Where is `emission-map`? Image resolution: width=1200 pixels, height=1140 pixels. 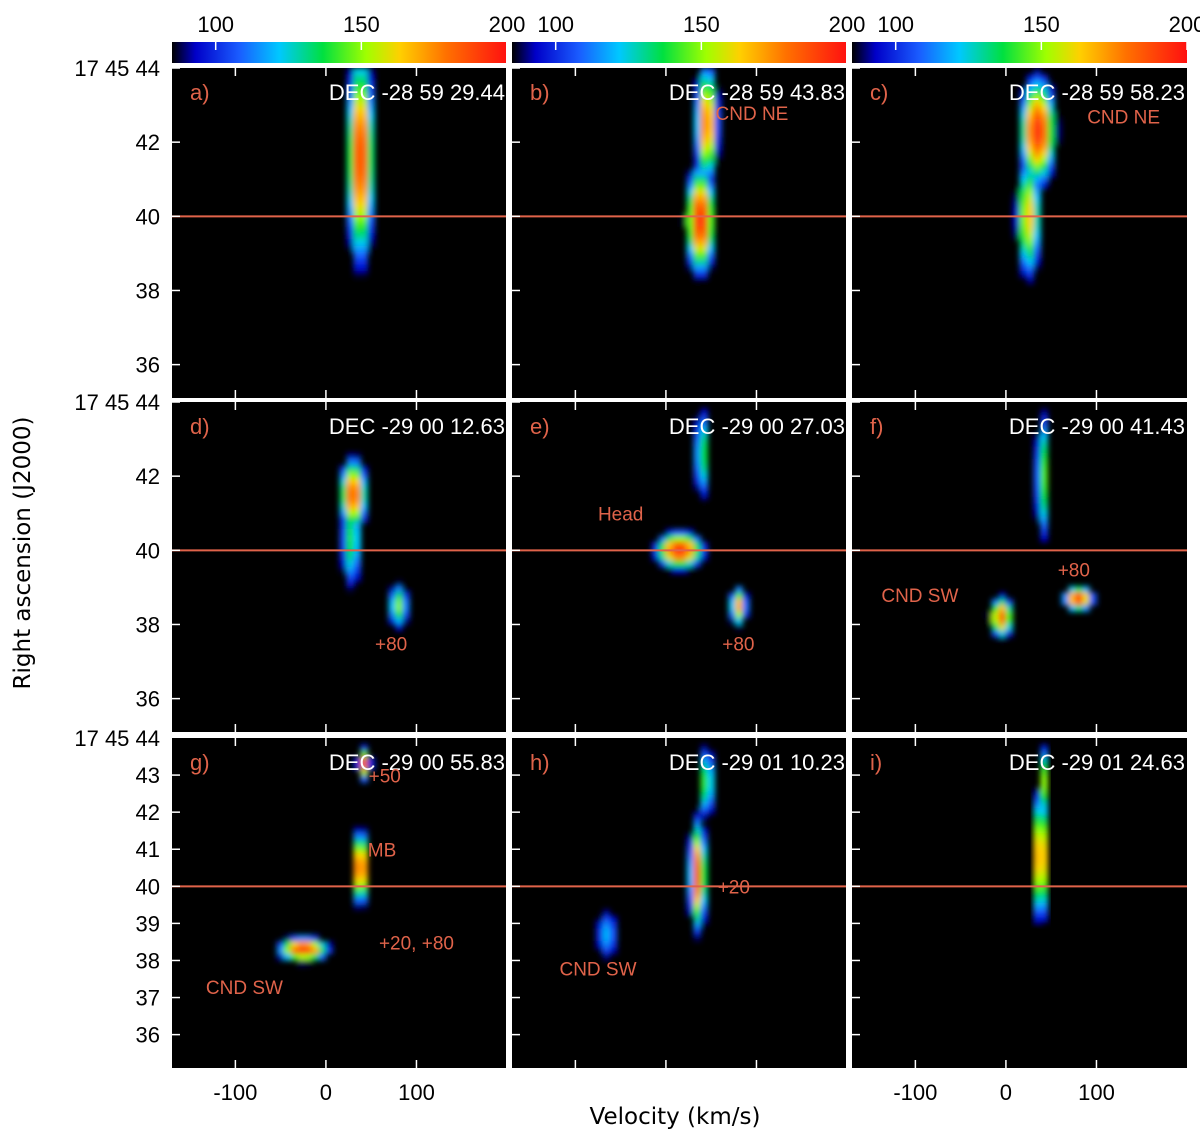
emission-map is located at coordinates (1037, 176).